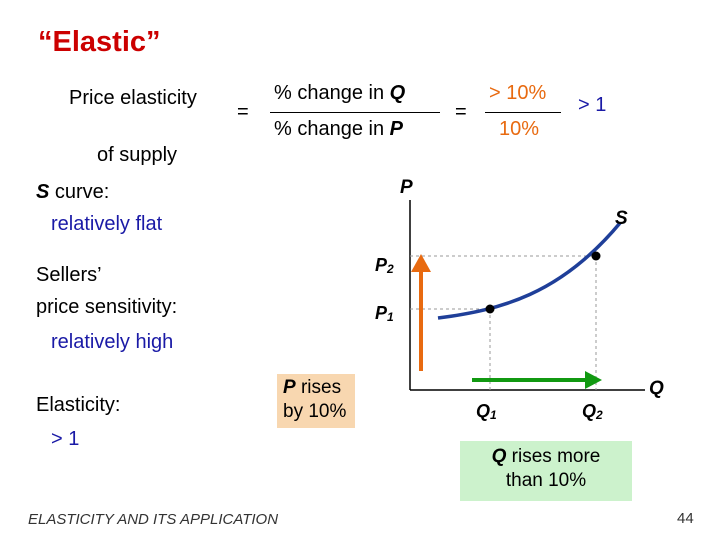  What do you see at coordinates (529, 270) in the screenshot?
I see `supply-curve` at bounding box center [529, 270].